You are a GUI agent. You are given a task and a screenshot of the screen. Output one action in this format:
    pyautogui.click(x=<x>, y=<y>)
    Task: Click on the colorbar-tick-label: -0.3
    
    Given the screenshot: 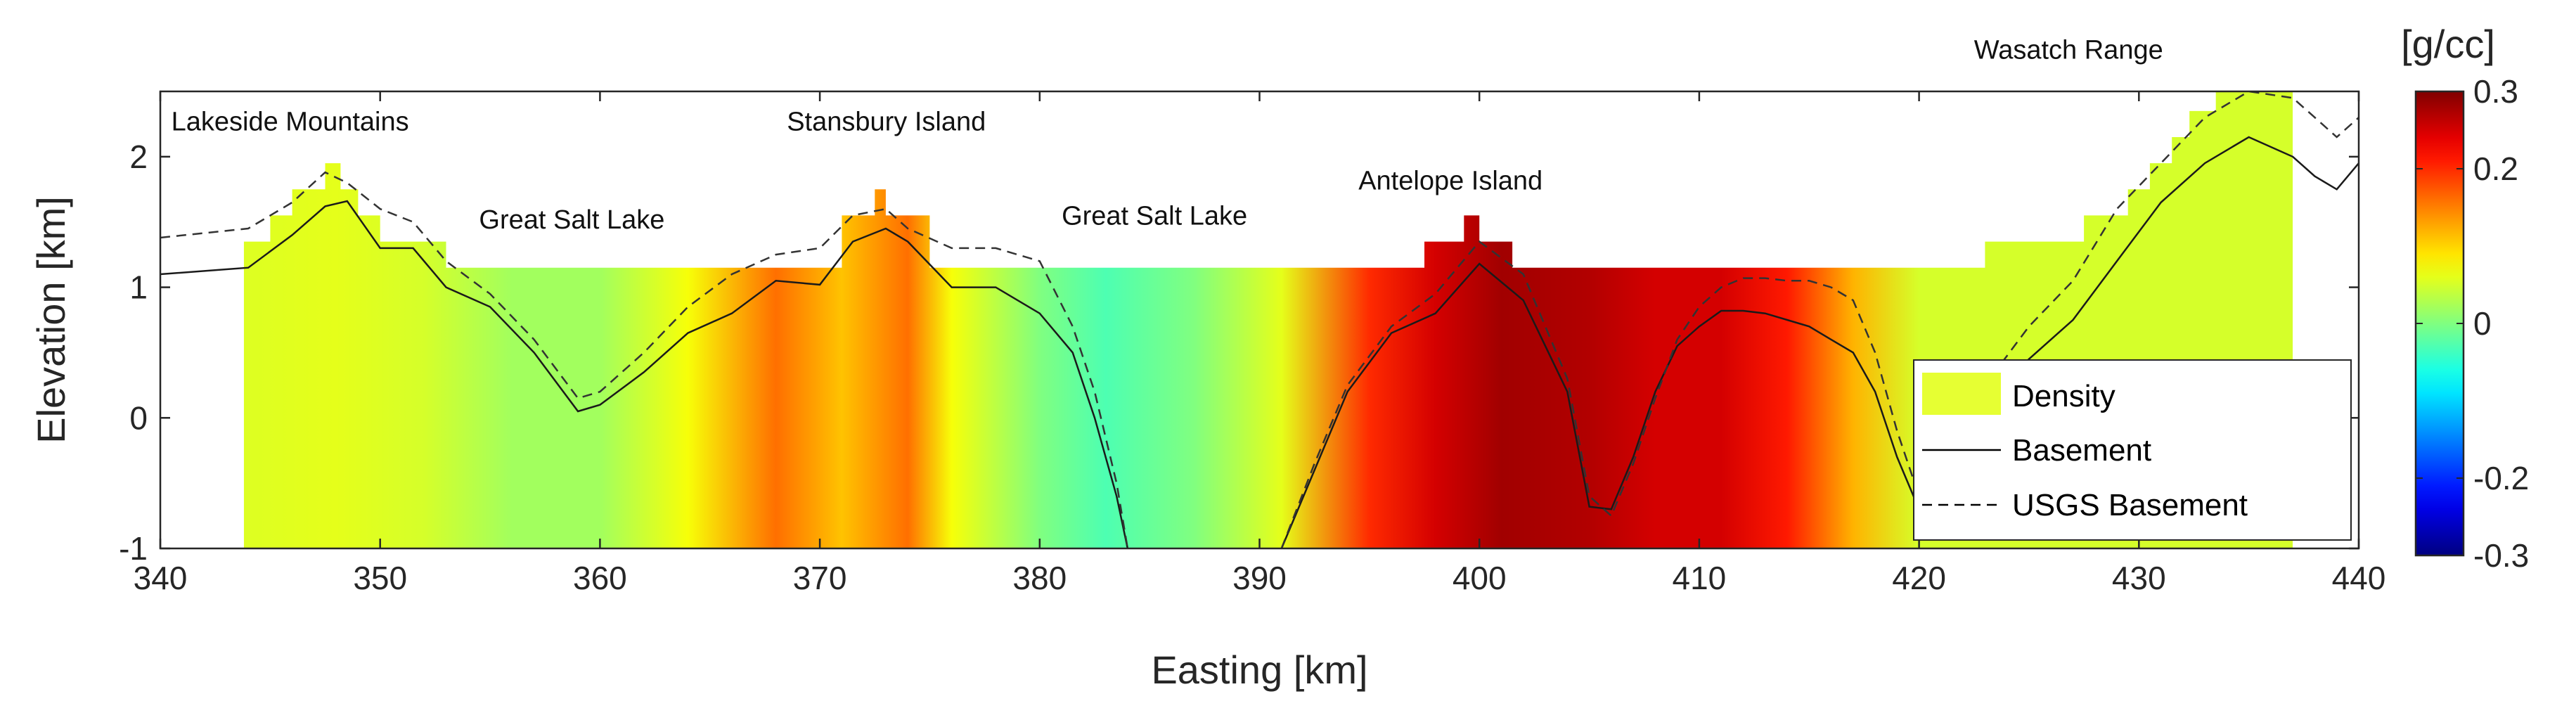 What is the action you would take?
    pyautogui.click(x=2501, y=555)
    